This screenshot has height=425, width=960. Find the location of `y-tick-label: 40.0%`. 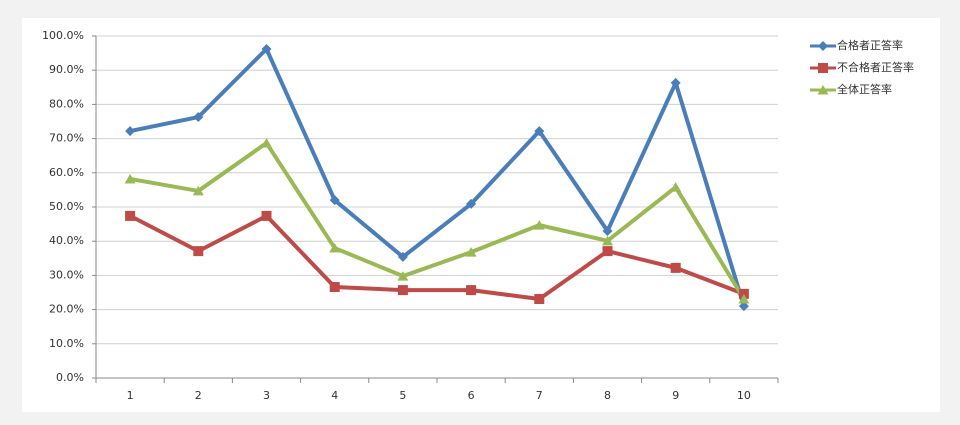

y-tick-label: 40.0% is located at coordinates (66, 240).